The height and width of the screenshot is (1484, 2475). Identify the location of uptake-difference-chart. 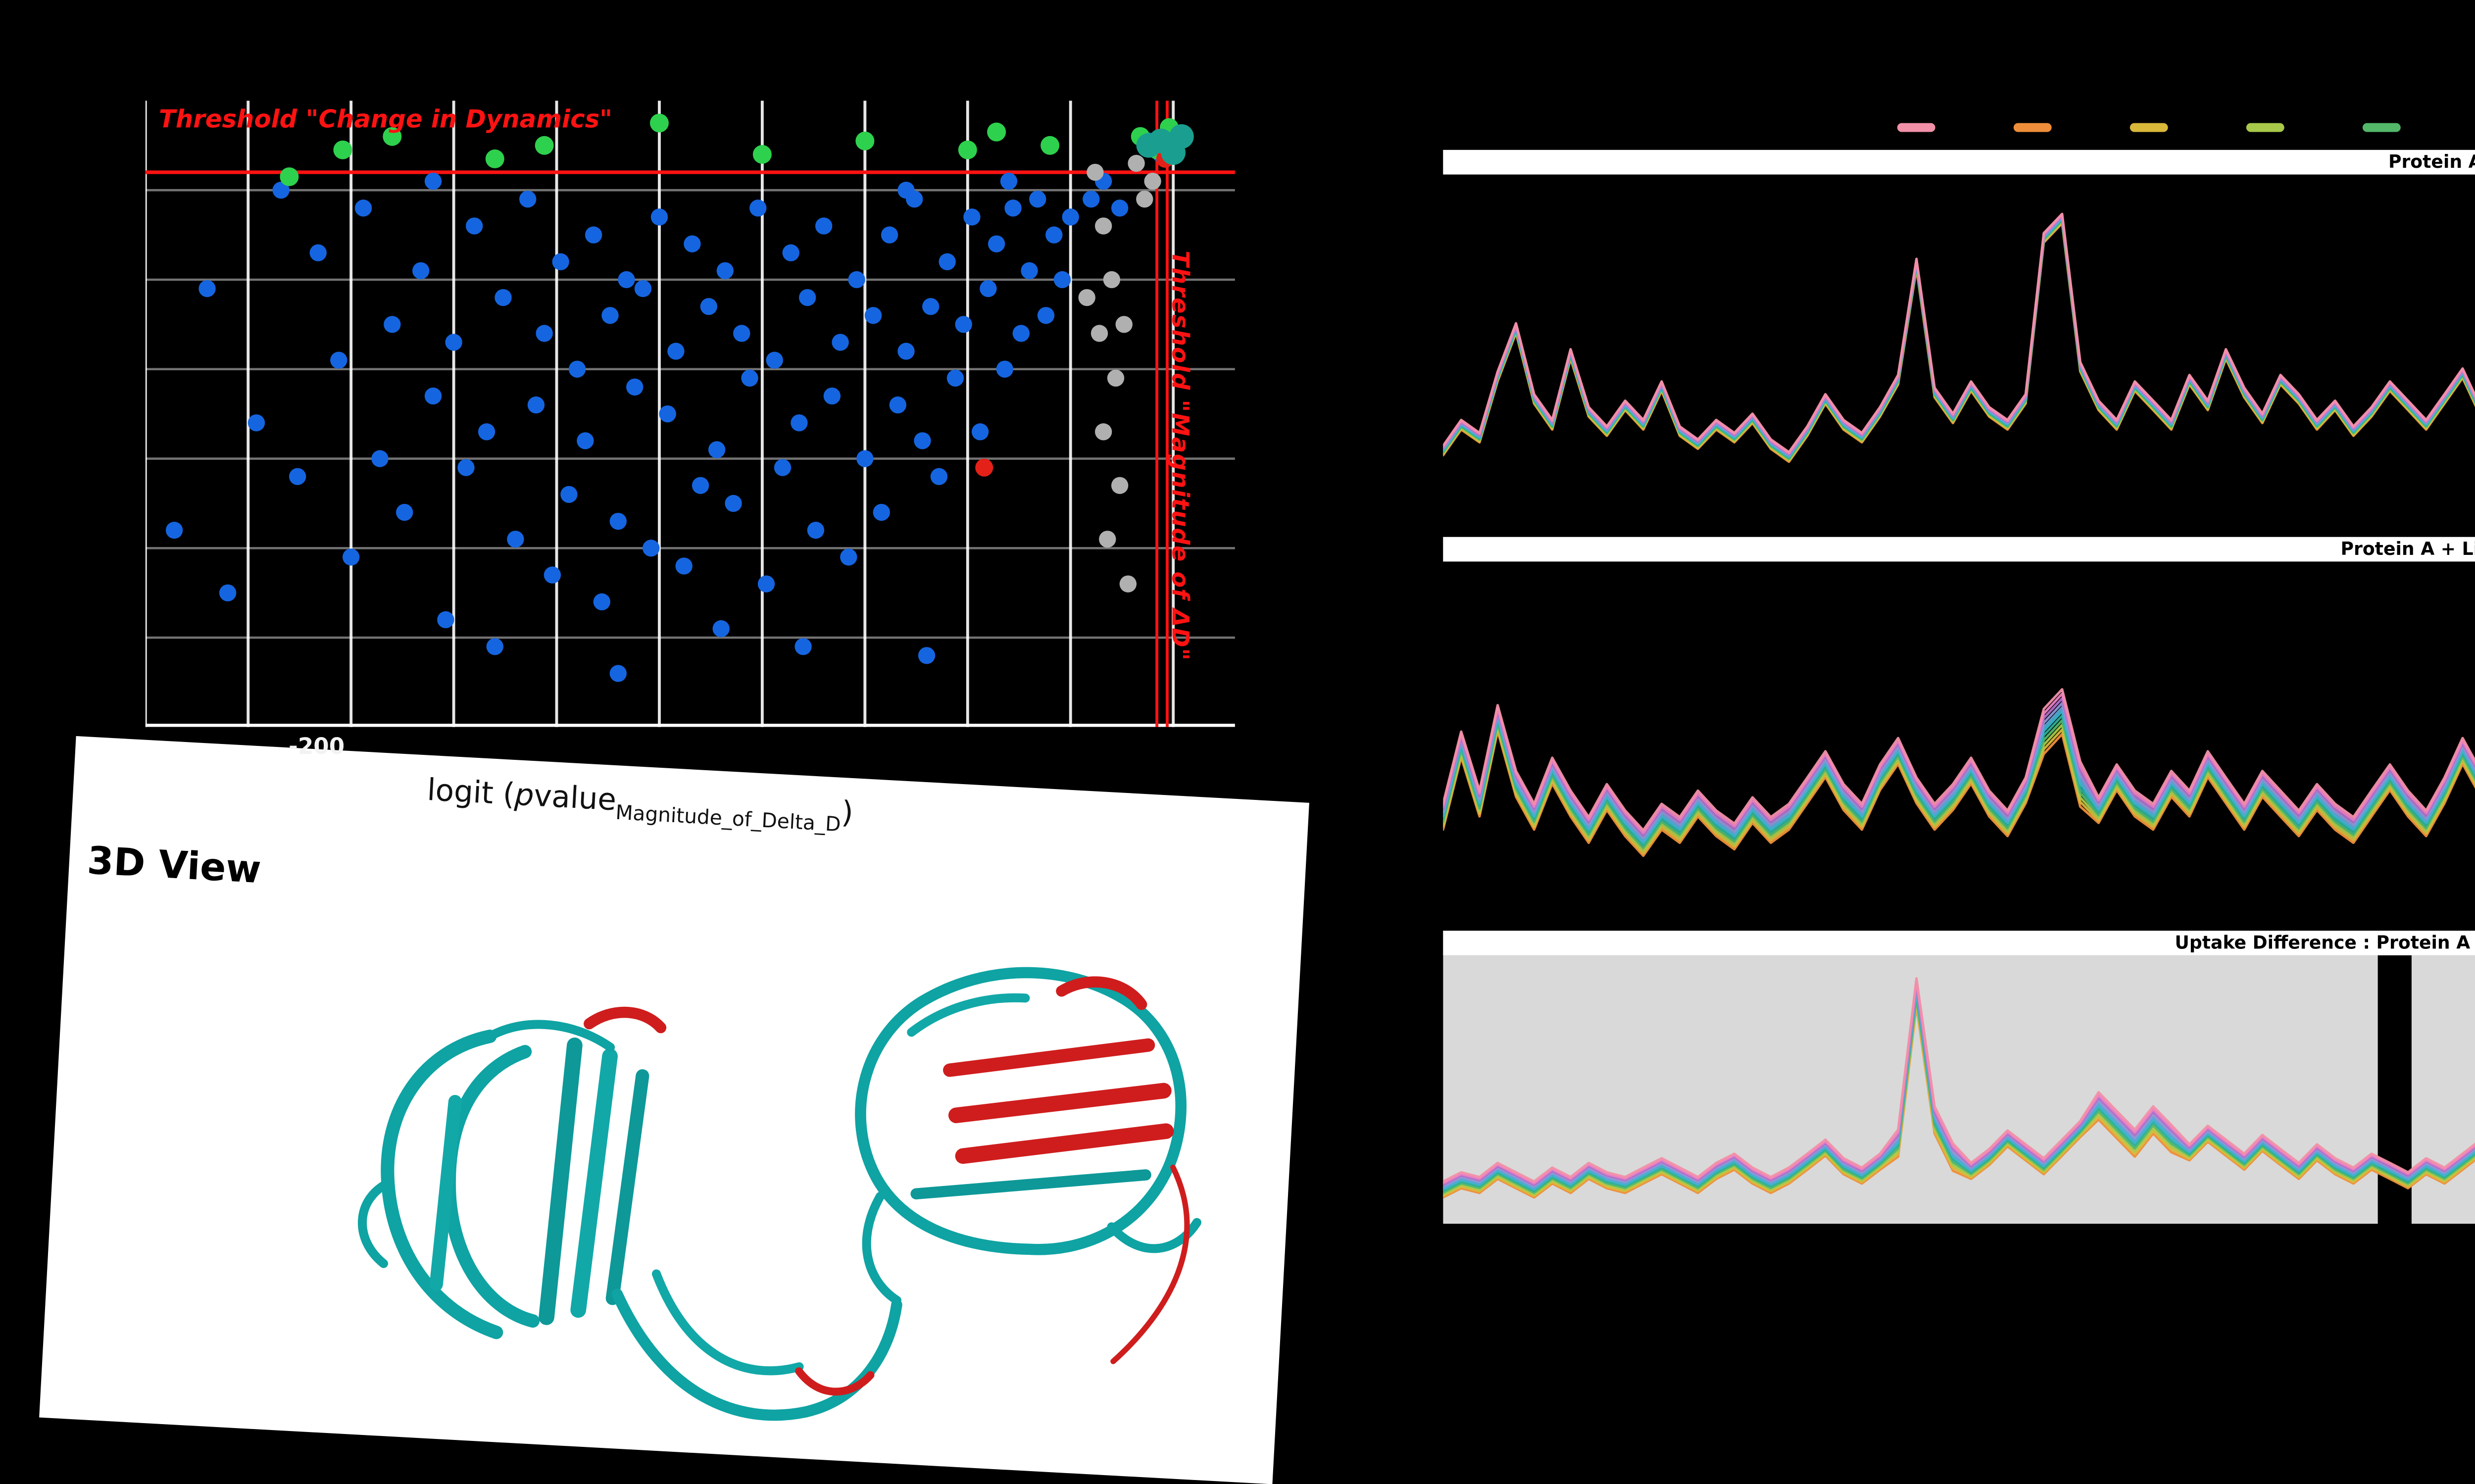
(1959, 1089).